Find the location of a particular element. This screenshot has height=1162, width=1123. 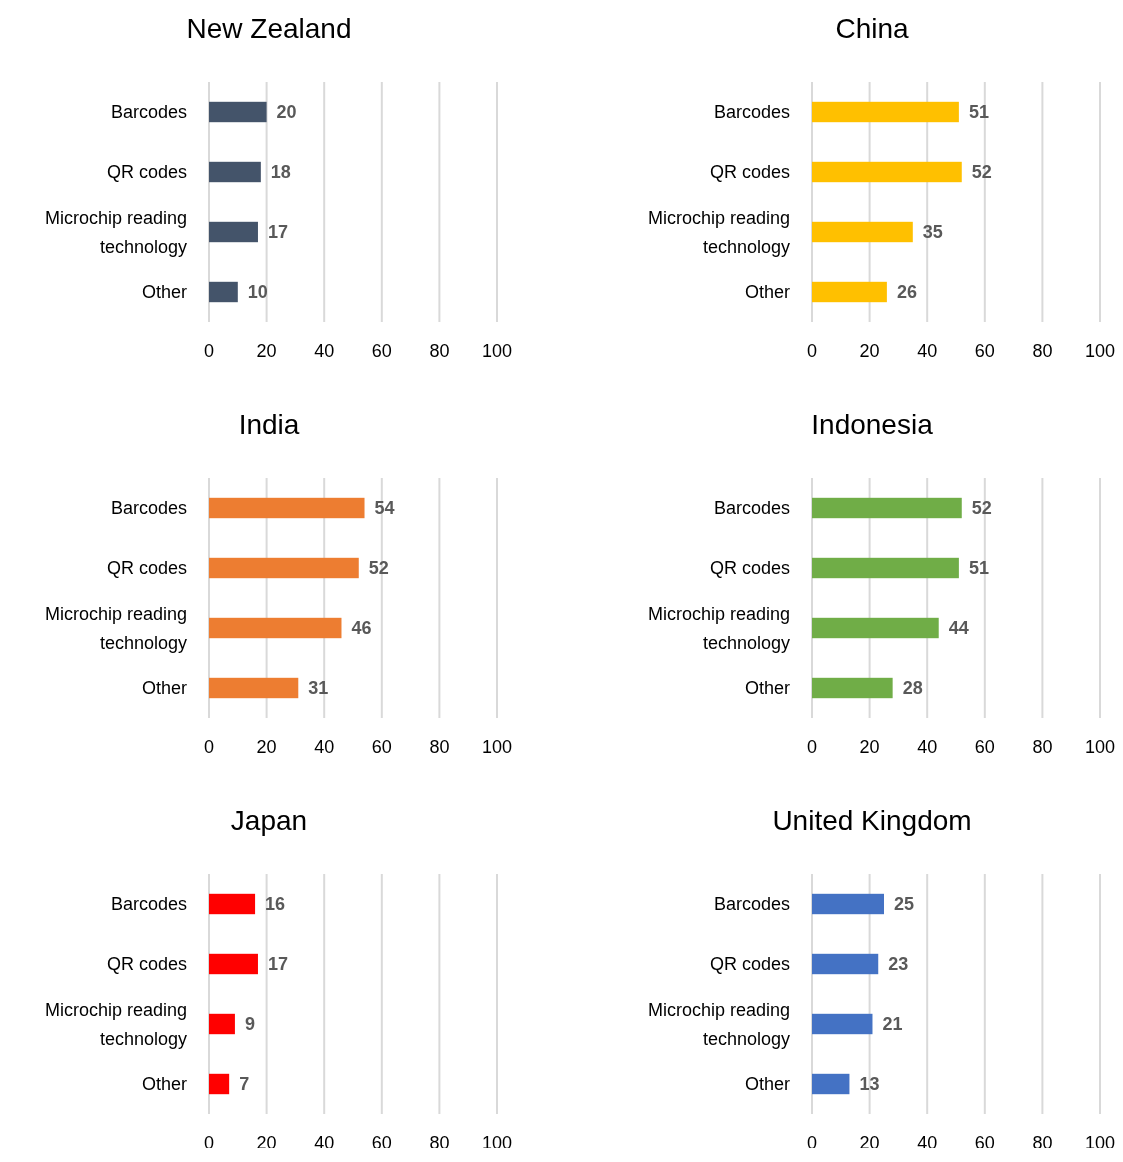

data-label: 21 is located at coordinates (892, 1024).